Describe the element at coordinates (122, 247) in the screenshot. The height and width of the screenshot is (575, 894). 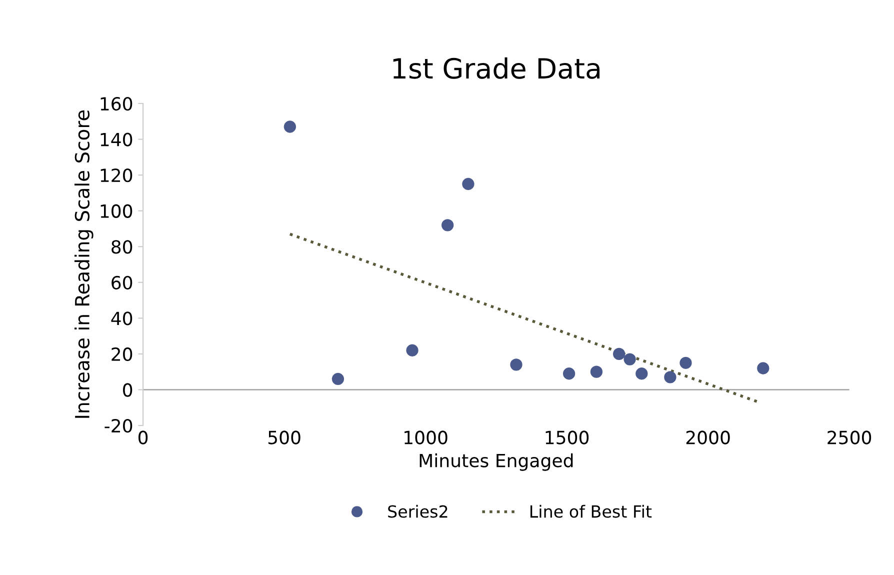
I see `y-tick-label: 80` at that location.